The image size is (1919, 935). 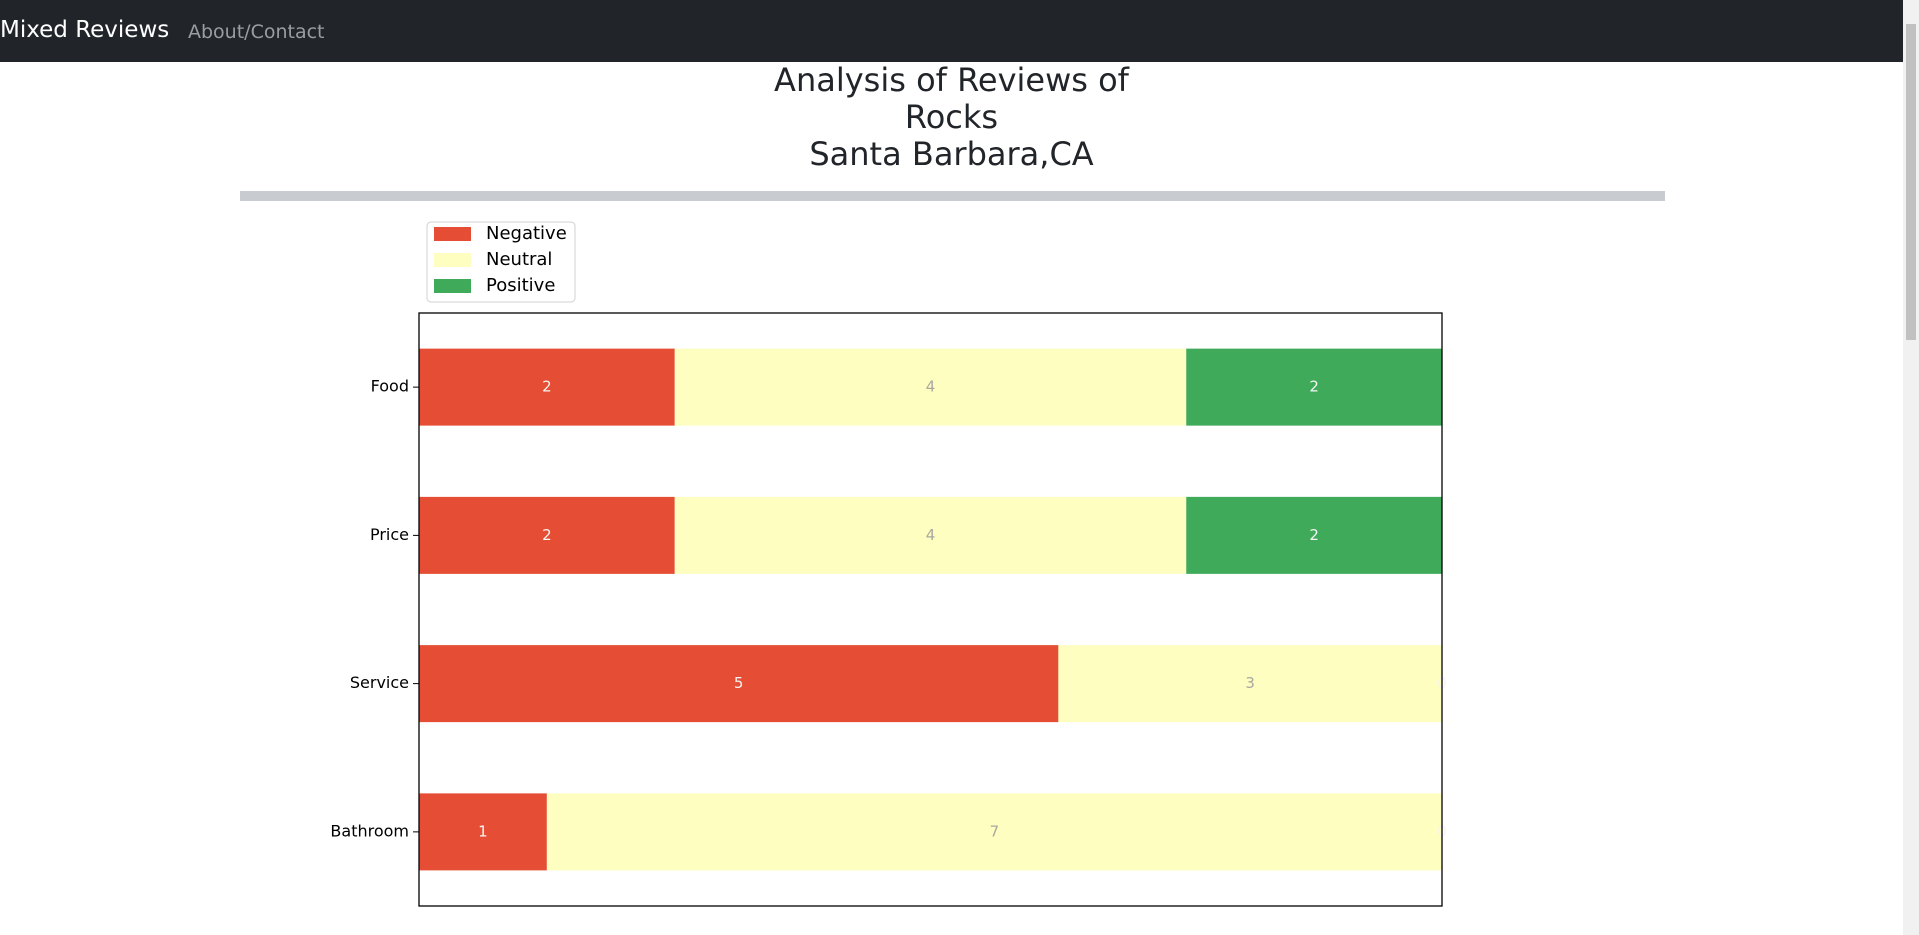 What do you see at coordinates (951, 31) in the screenshot?
I see `navbar: Mixed Reviews About/Contact` at bounding box center [951, 31].